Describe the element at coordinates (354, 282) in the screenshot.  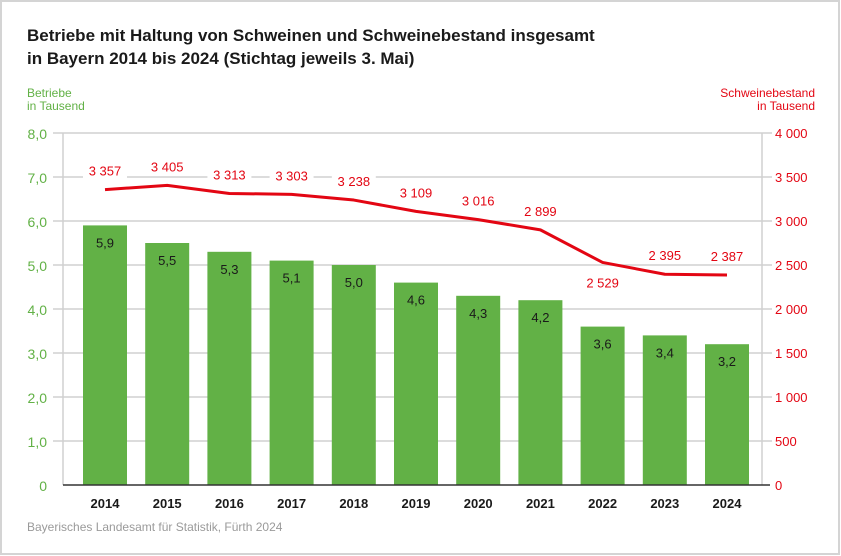
I see `bar-label-2018: 5,0` at that location.